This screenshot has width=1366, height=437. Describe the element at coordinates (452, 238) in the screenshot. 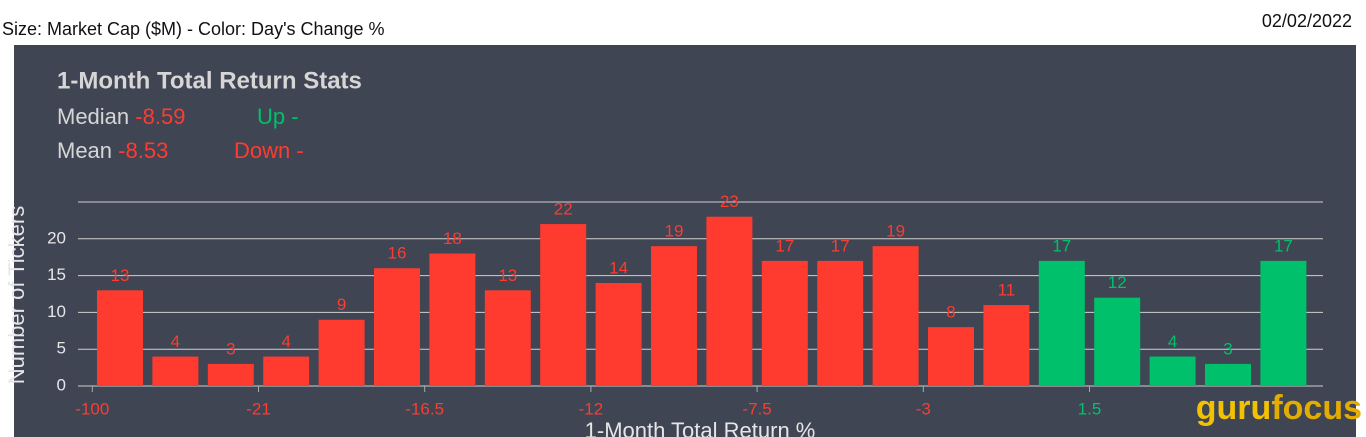

I see `value-label: 18` at that location.